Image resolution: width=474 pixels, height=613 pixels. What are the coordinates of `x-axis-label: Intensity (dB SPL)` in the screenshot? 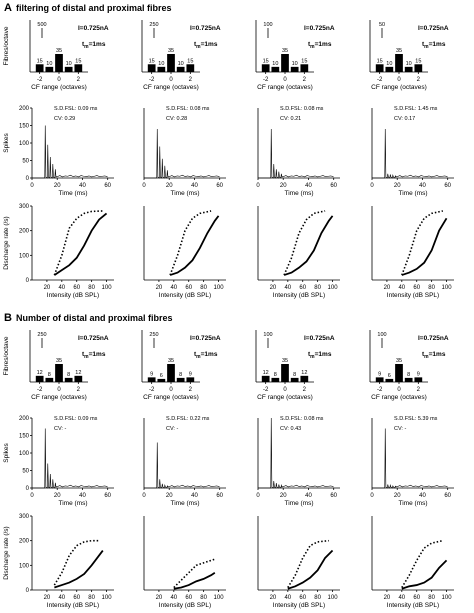 It's located at (299, 295).